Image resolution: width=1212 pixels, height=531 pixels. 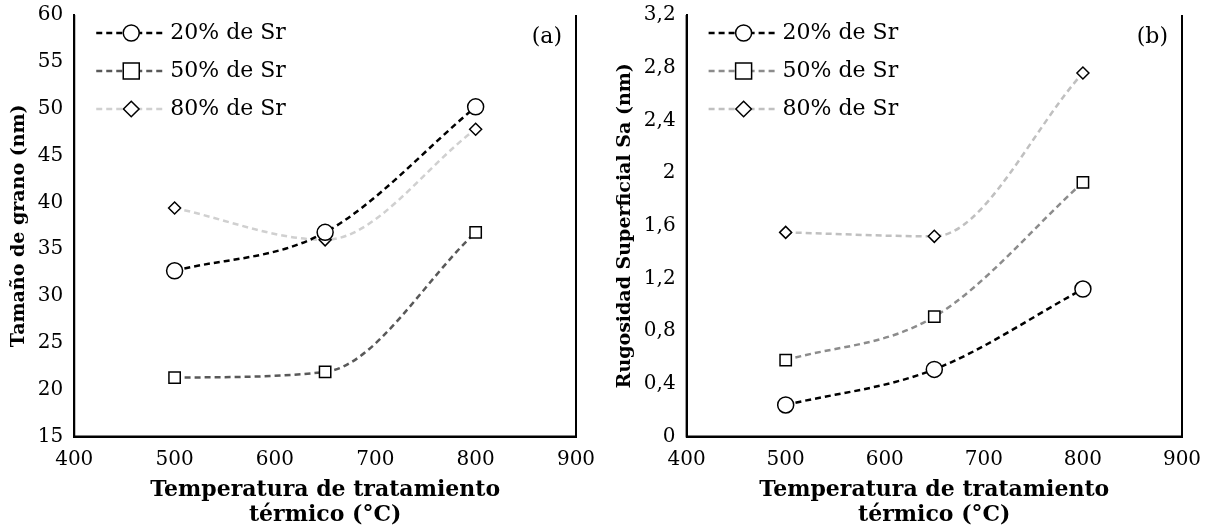 What do you see at coordinates (50, 294) in the screenshot?
I see `y-tick-label: 30` at bounding box center [50, 294].